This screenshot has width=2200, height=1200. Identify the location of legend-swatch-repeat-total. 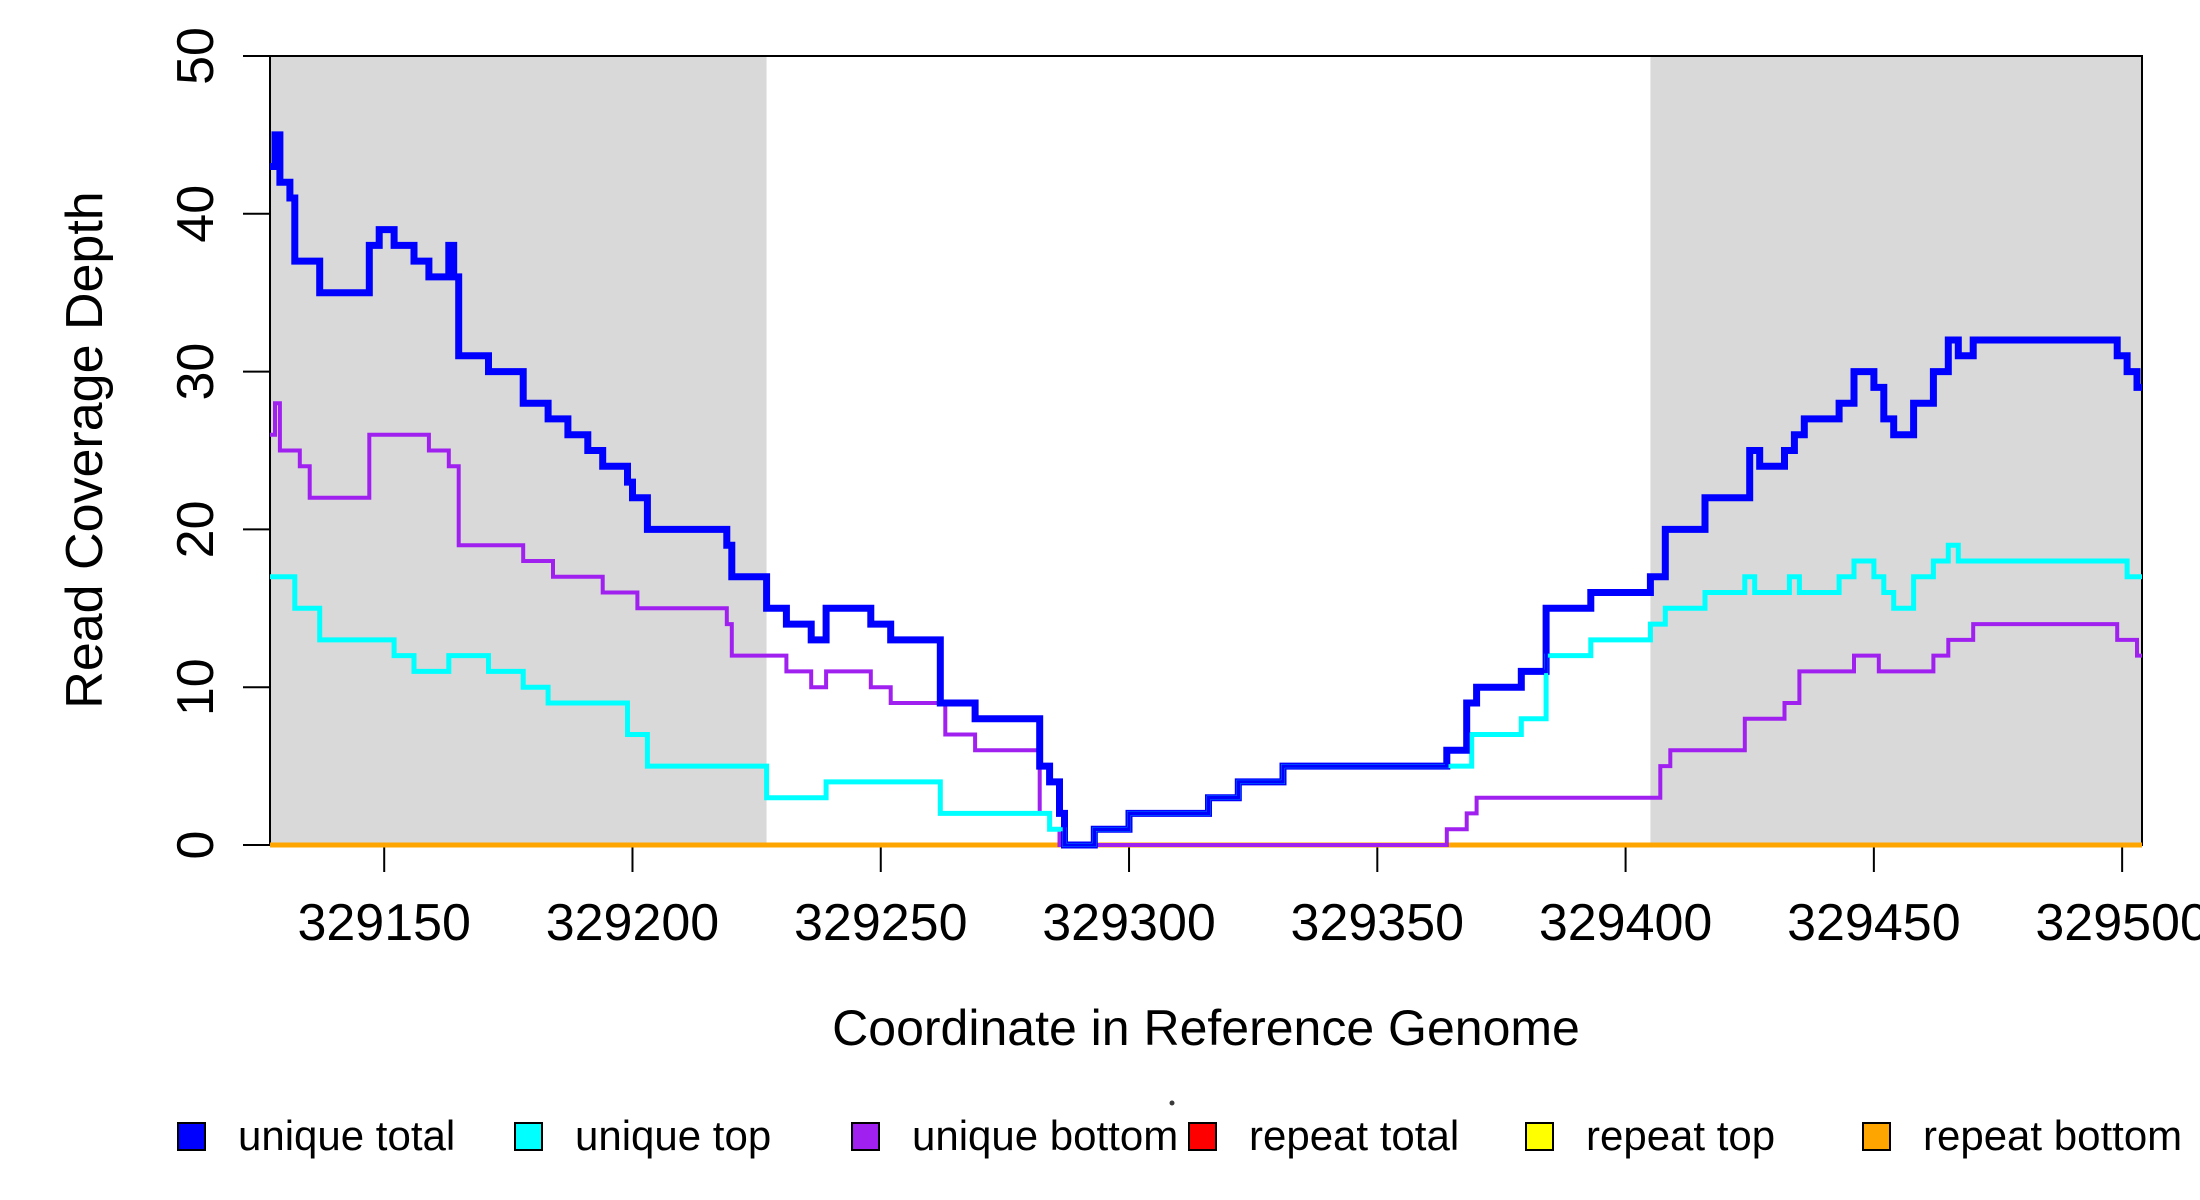
(1202, 1136).